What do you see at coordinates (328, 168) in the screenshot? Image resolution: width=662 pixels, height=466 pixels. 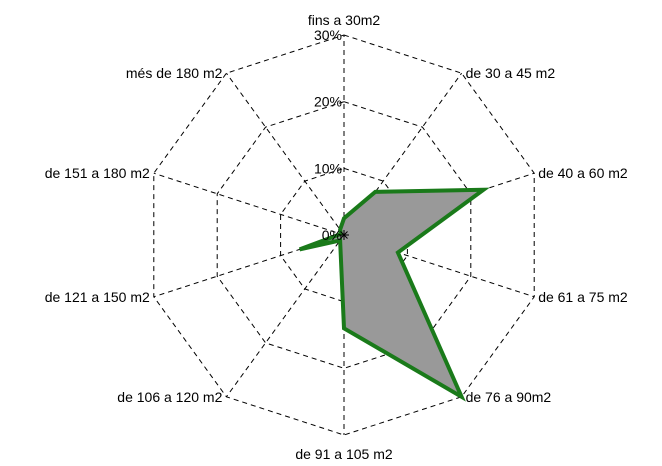 I see `tick-label-1: 10%` at bounding box center [328, 168].